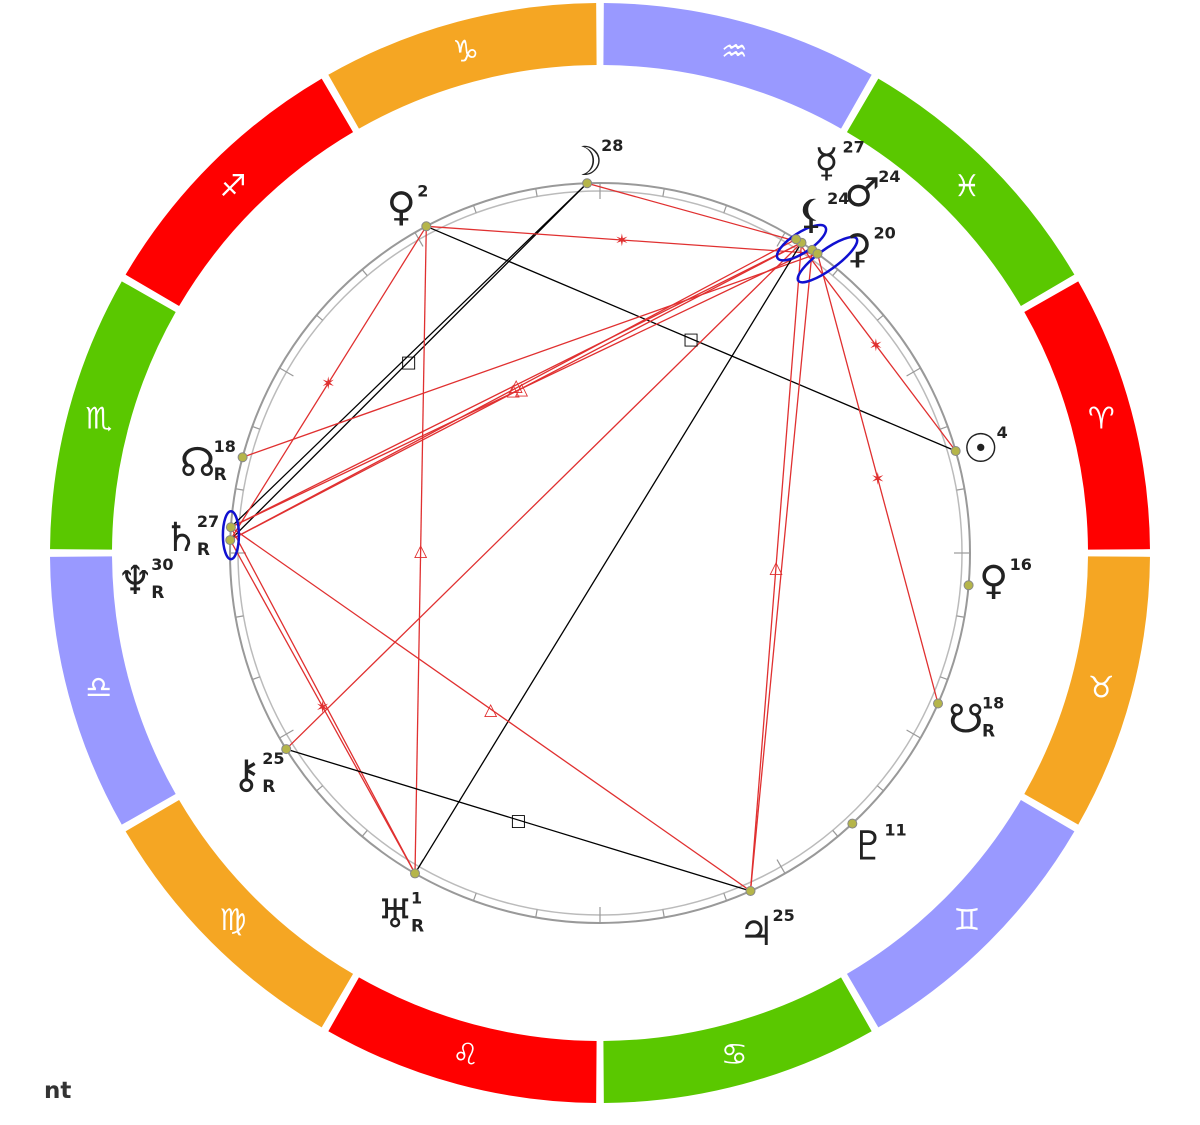 Image resolution: width=1200 pixels, height=1125 pixels. What do you see at coordinates (233, 920) in the screenshot?
I see `sign-glyph-virgo: ♍` at bounding box center [233, 920].